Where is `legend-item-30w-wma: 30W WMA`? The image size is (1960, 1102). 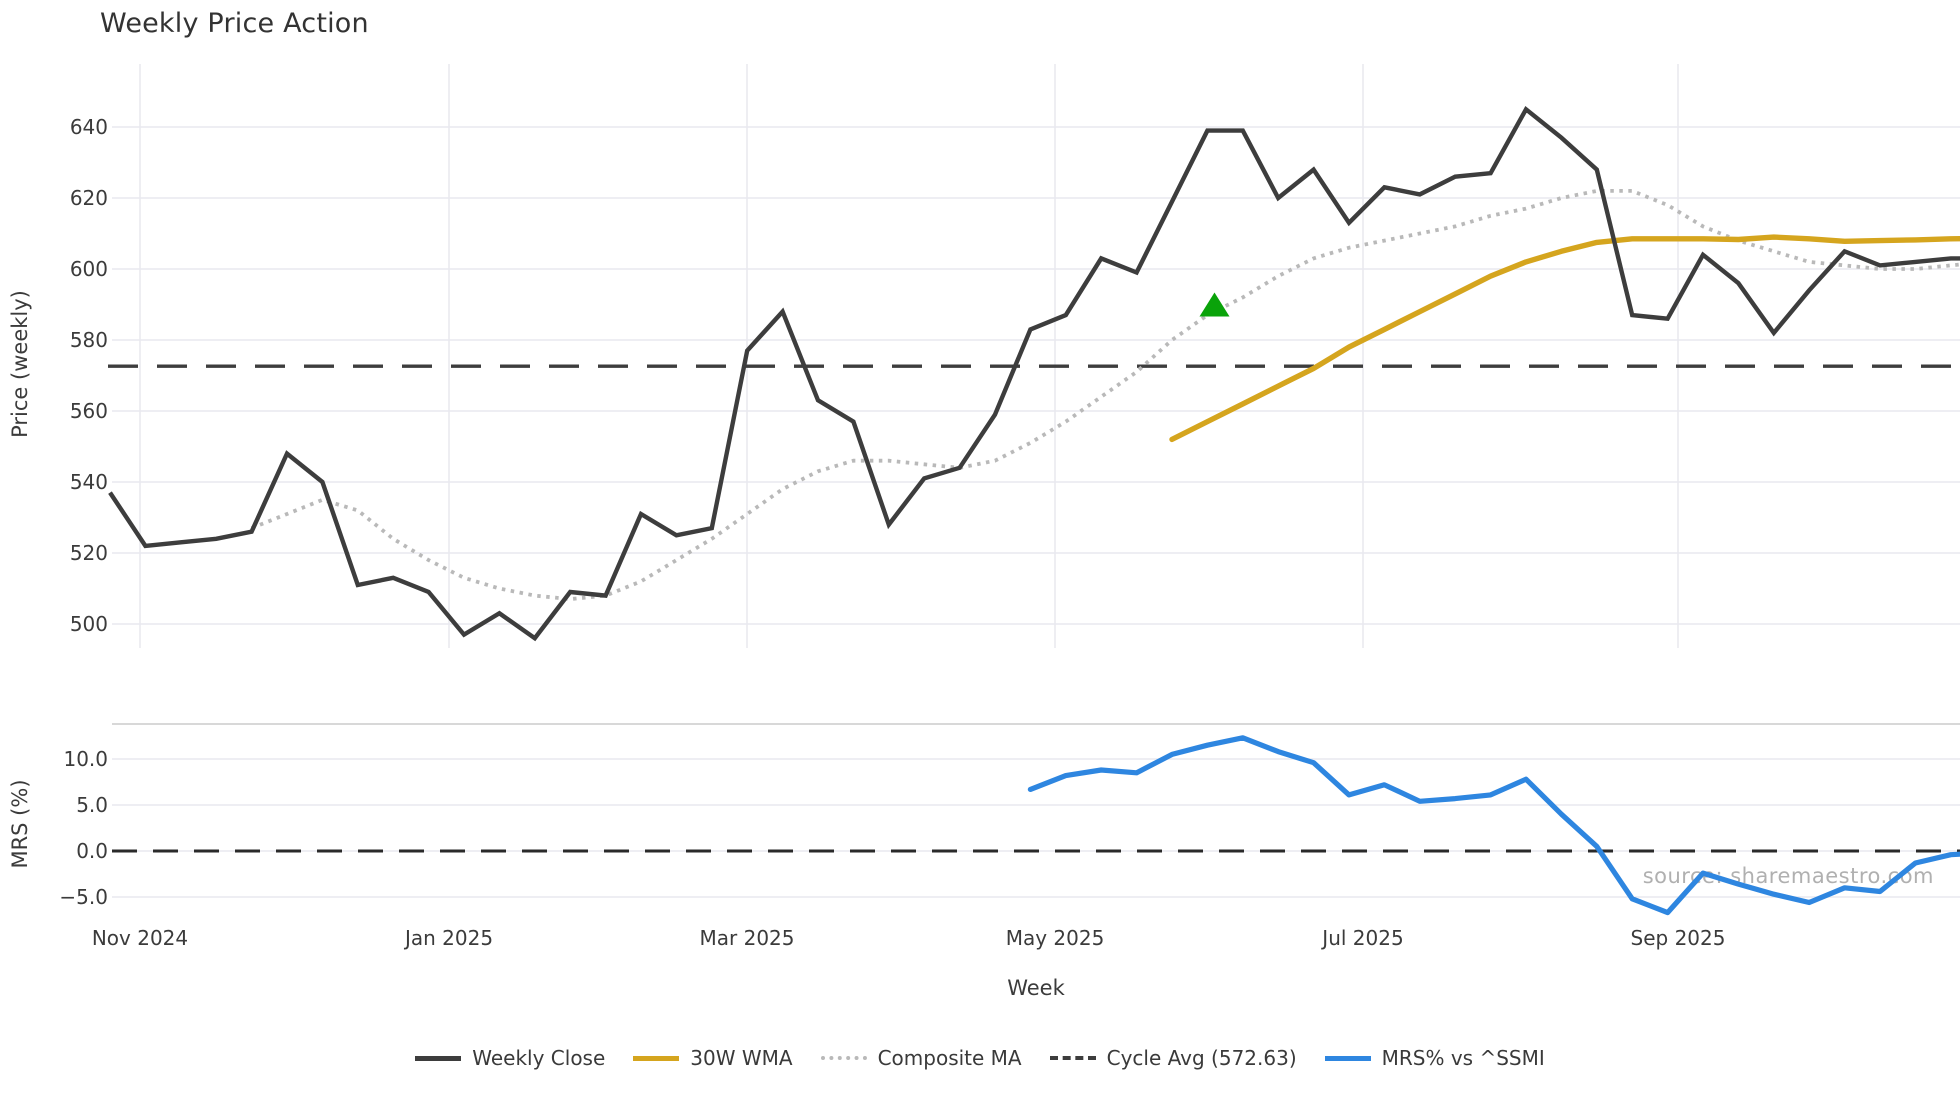
legend-item-30w-wma: 30W WMA is located at coordinates (713, 1058).